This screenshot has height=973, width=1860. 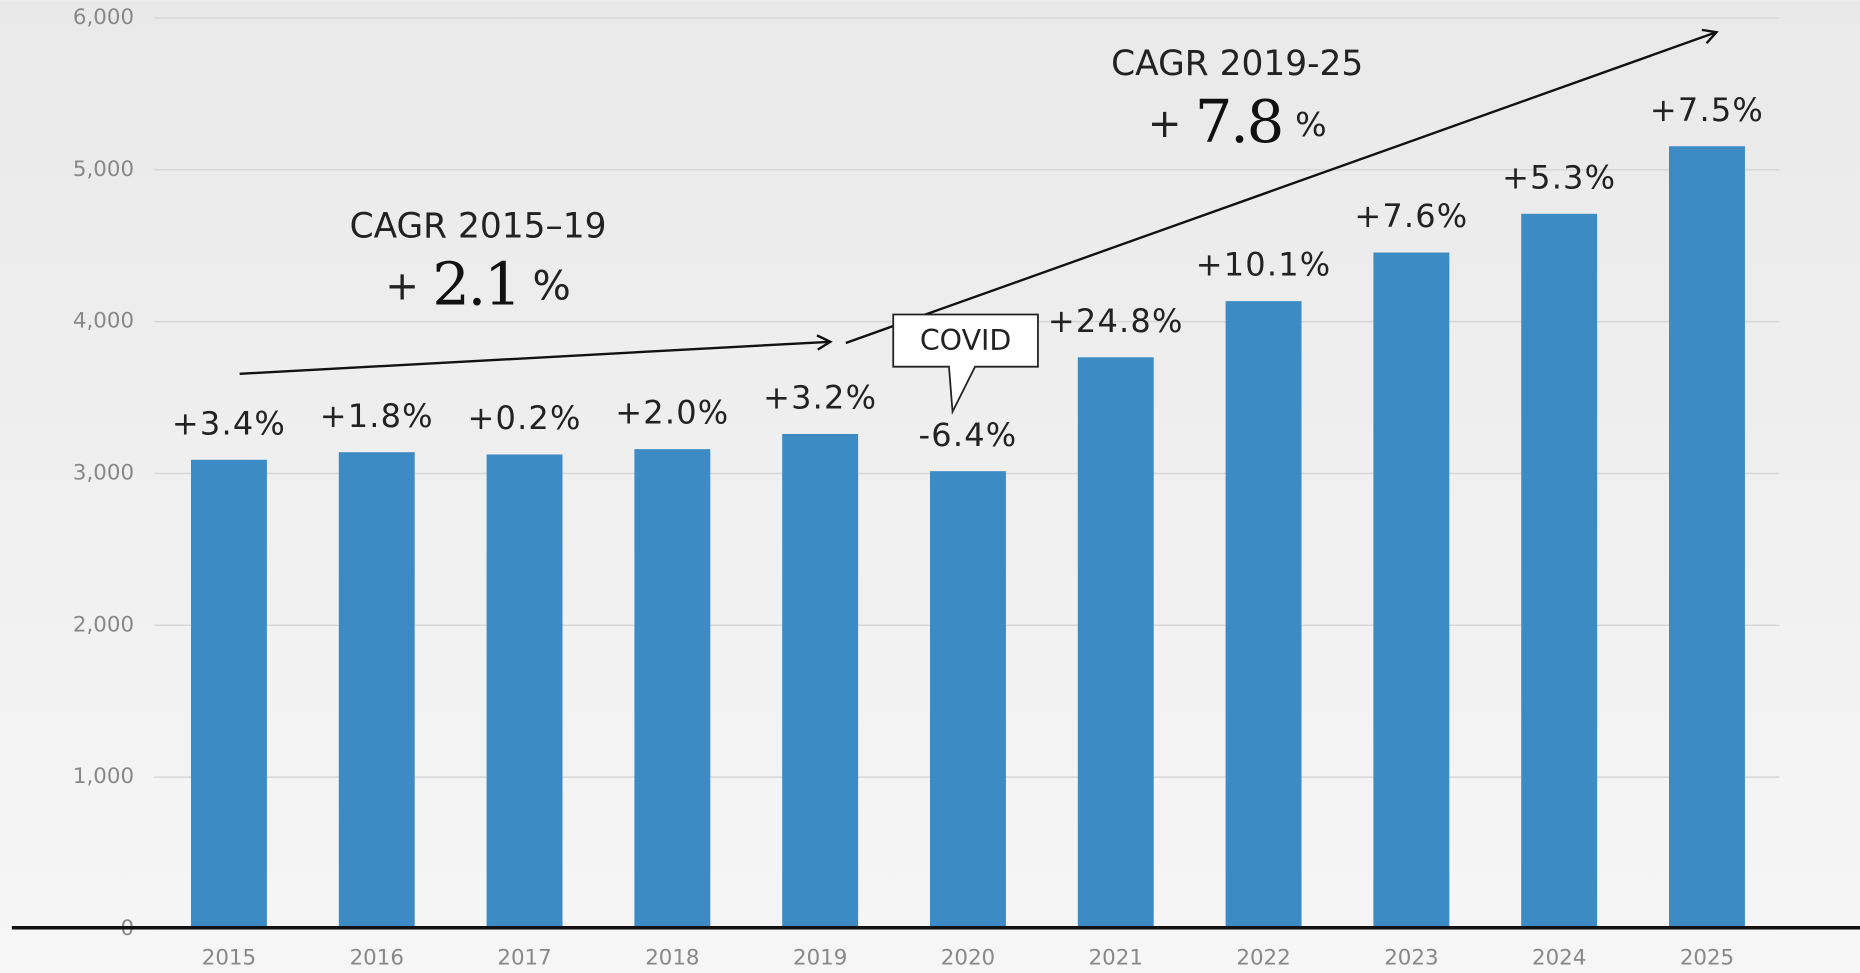 What do you see at coordinates (1116, 321) in the screenshot?
I see `growth-label: +24.8%` at bounding box center [1116, 321].